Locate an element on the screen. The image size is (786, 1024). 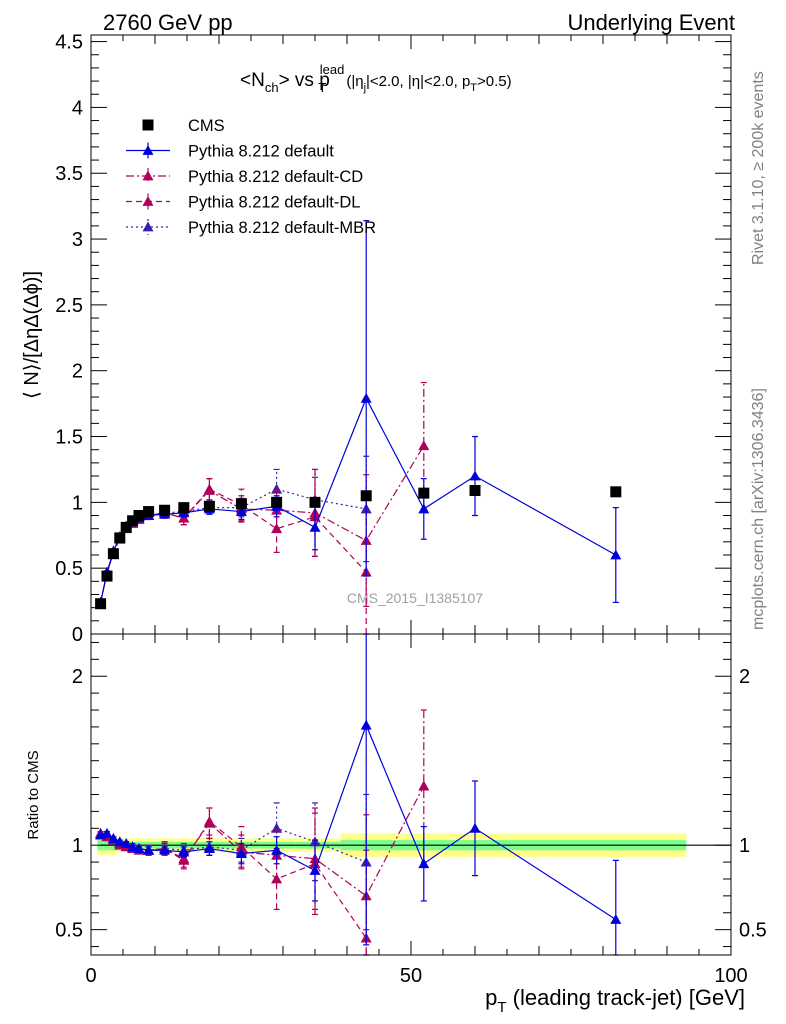
x-tick-label: 0 is located at coordinates (90, 976).